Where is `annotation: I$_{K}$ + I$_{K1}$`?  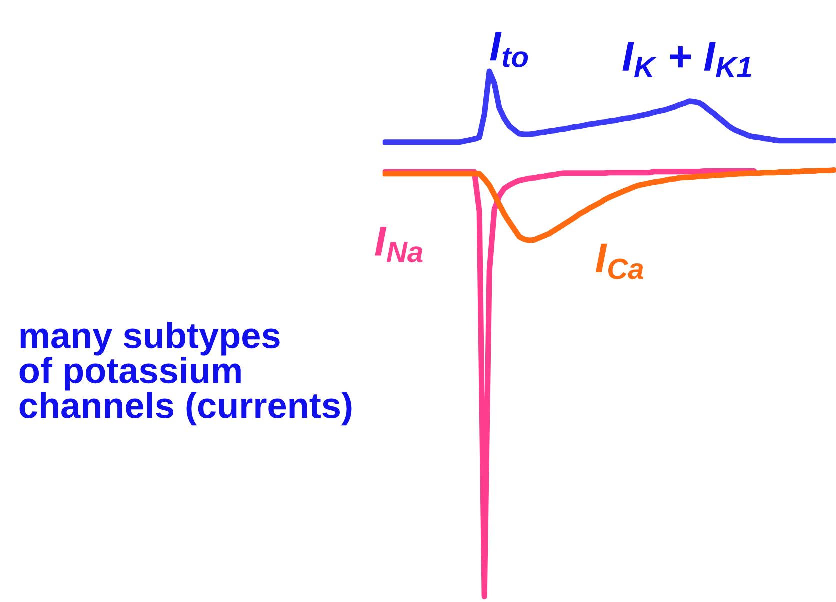
annotation: I$_{K}$ + I$_{K1}$ is located at coordinates (687, 60).